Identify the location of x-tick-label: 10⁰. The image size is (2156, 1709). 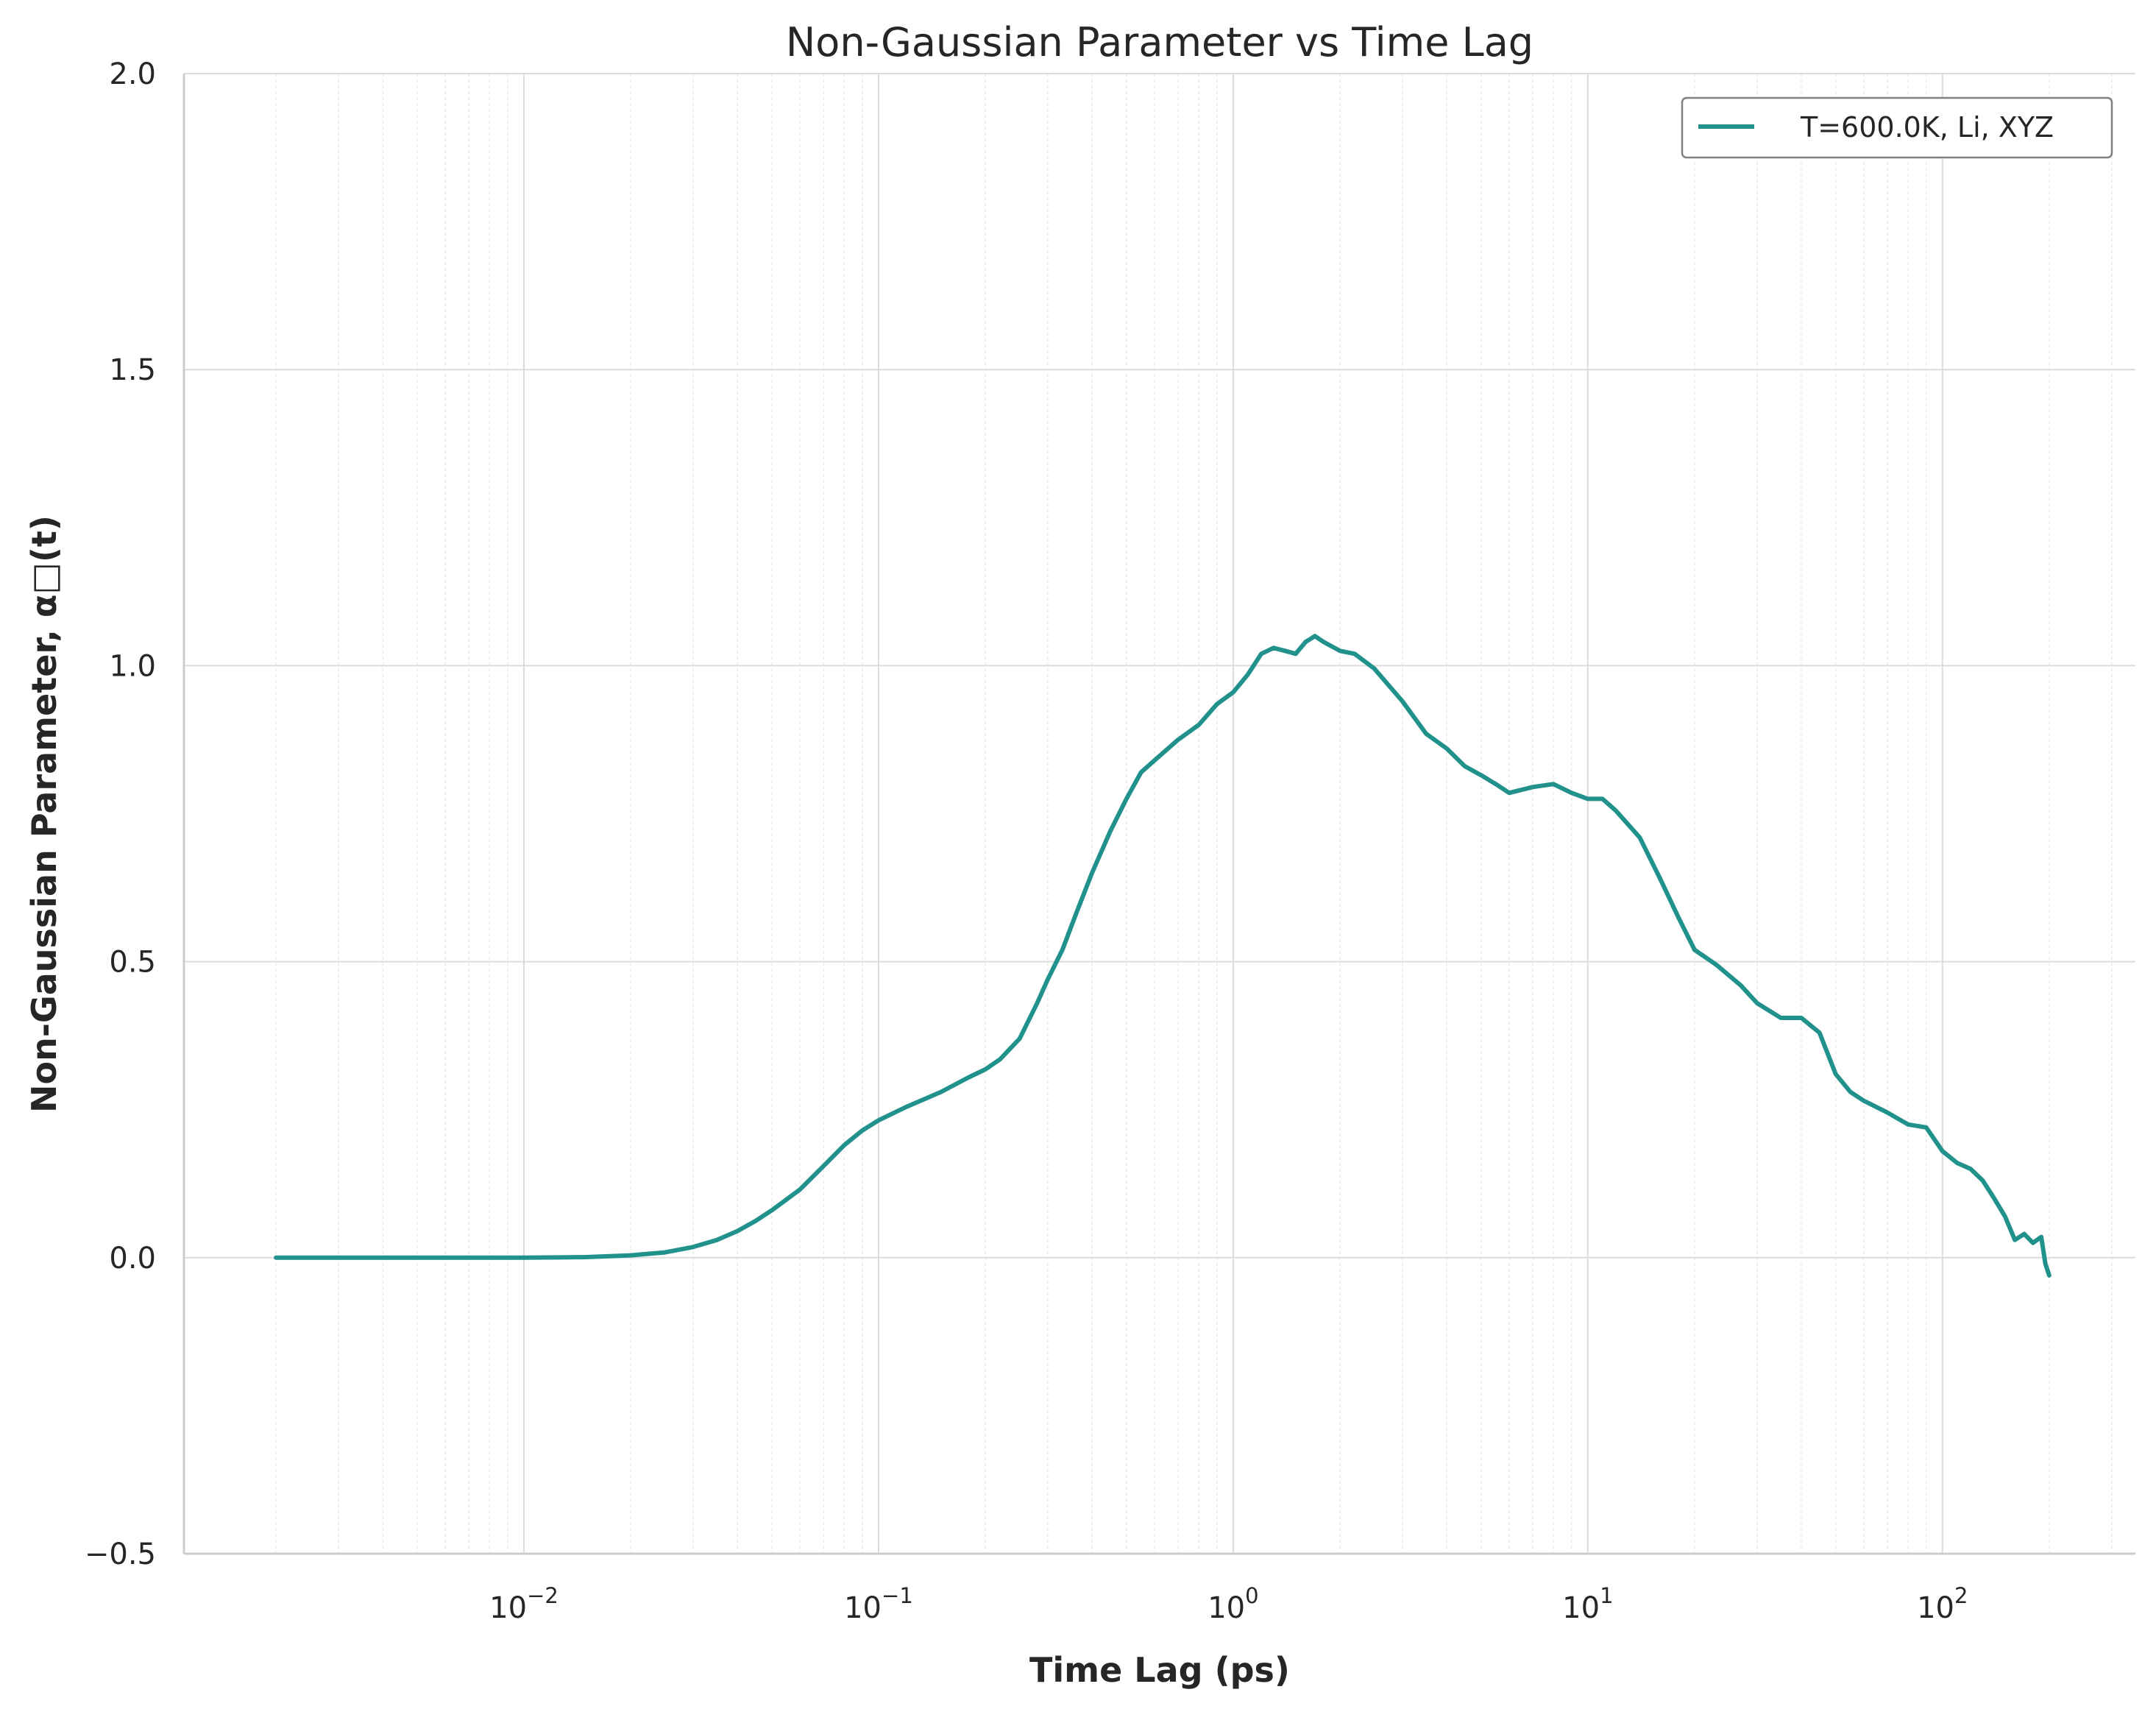
(1233, 1604).